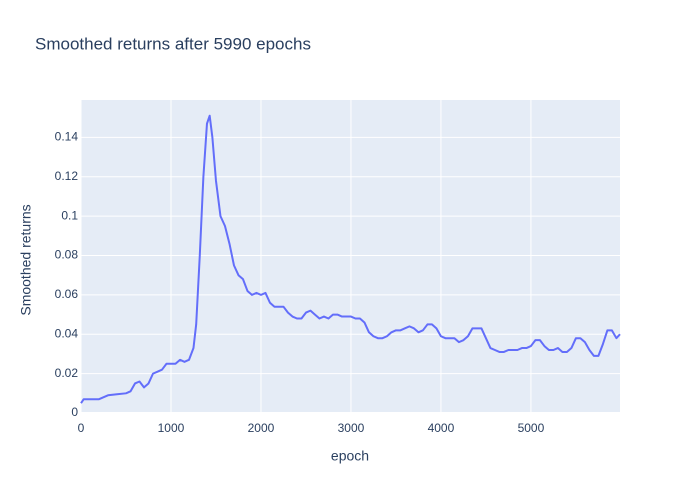 Image resolution: width=700 pixels, height=500 pixels. I want to click on x-tick-label: 1000, so click(171, 428).